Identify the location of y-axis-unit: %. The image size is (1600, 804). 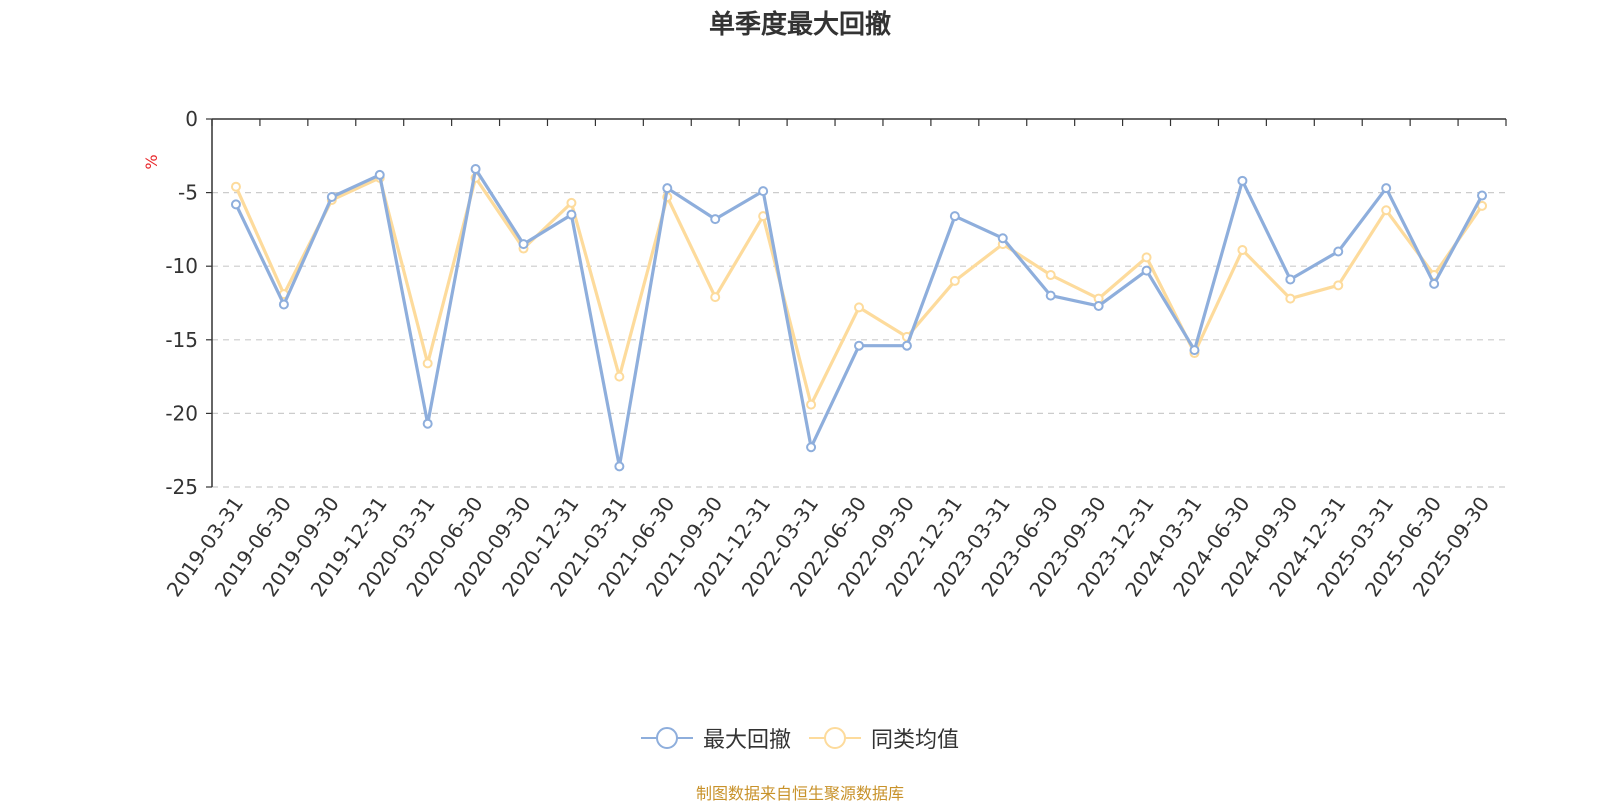
(151, 161).